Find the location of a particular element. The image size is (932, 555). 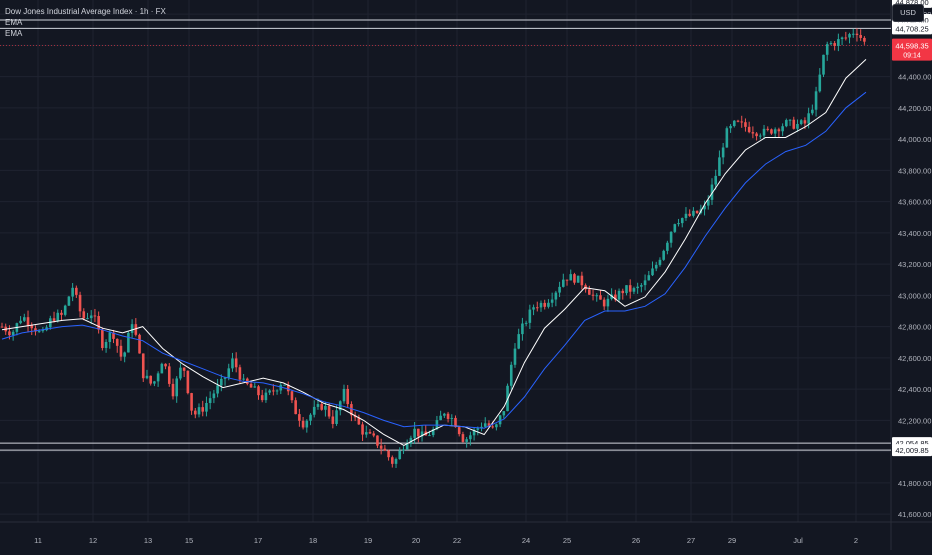

currency-button: USD is located at coordinates (908, 13).